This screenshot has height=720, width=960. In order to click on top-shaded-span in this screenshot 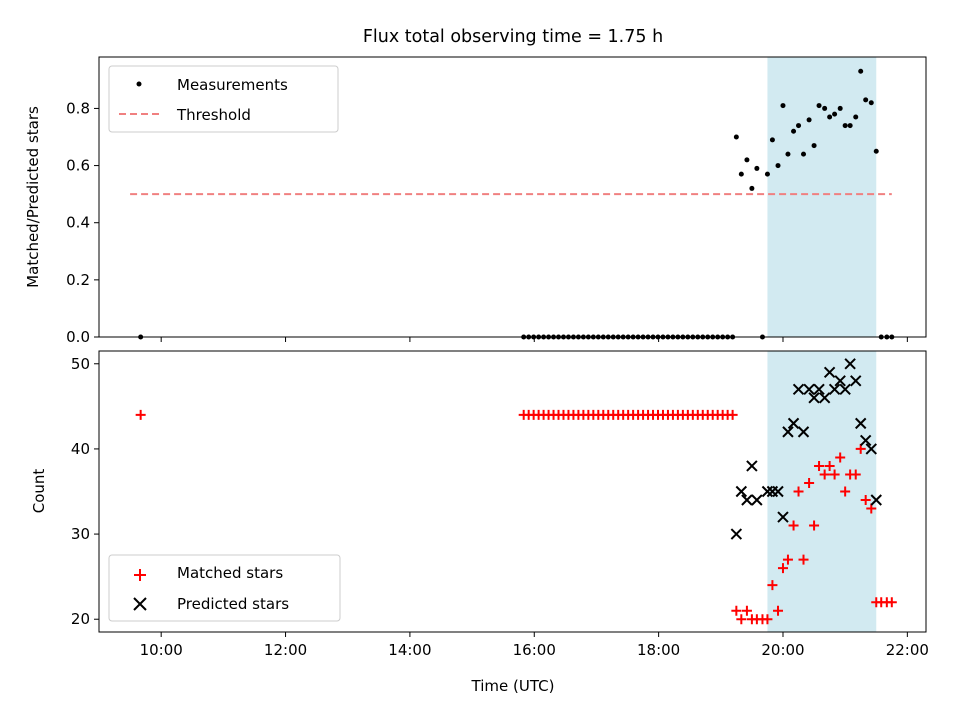, I will do `click(822, 197)`.